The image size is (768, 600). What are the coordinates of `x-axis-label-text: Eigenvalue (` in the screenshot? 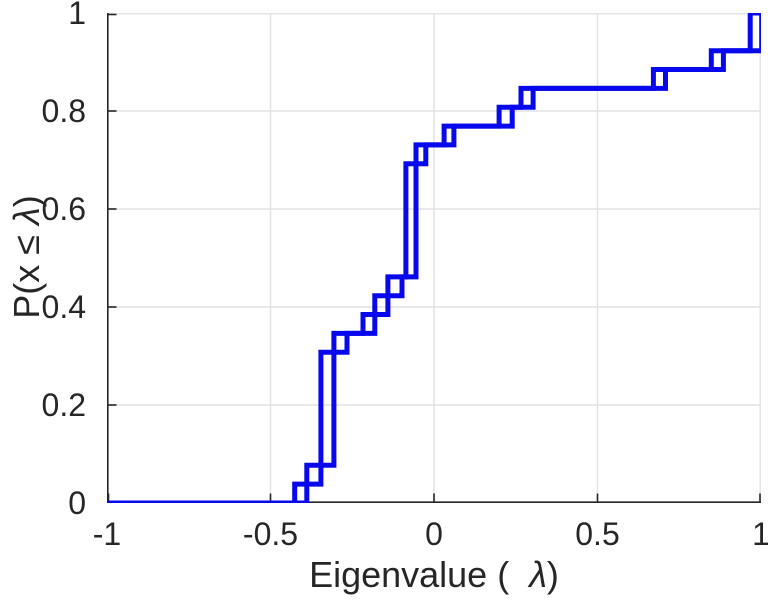 It's located at (419, 574).